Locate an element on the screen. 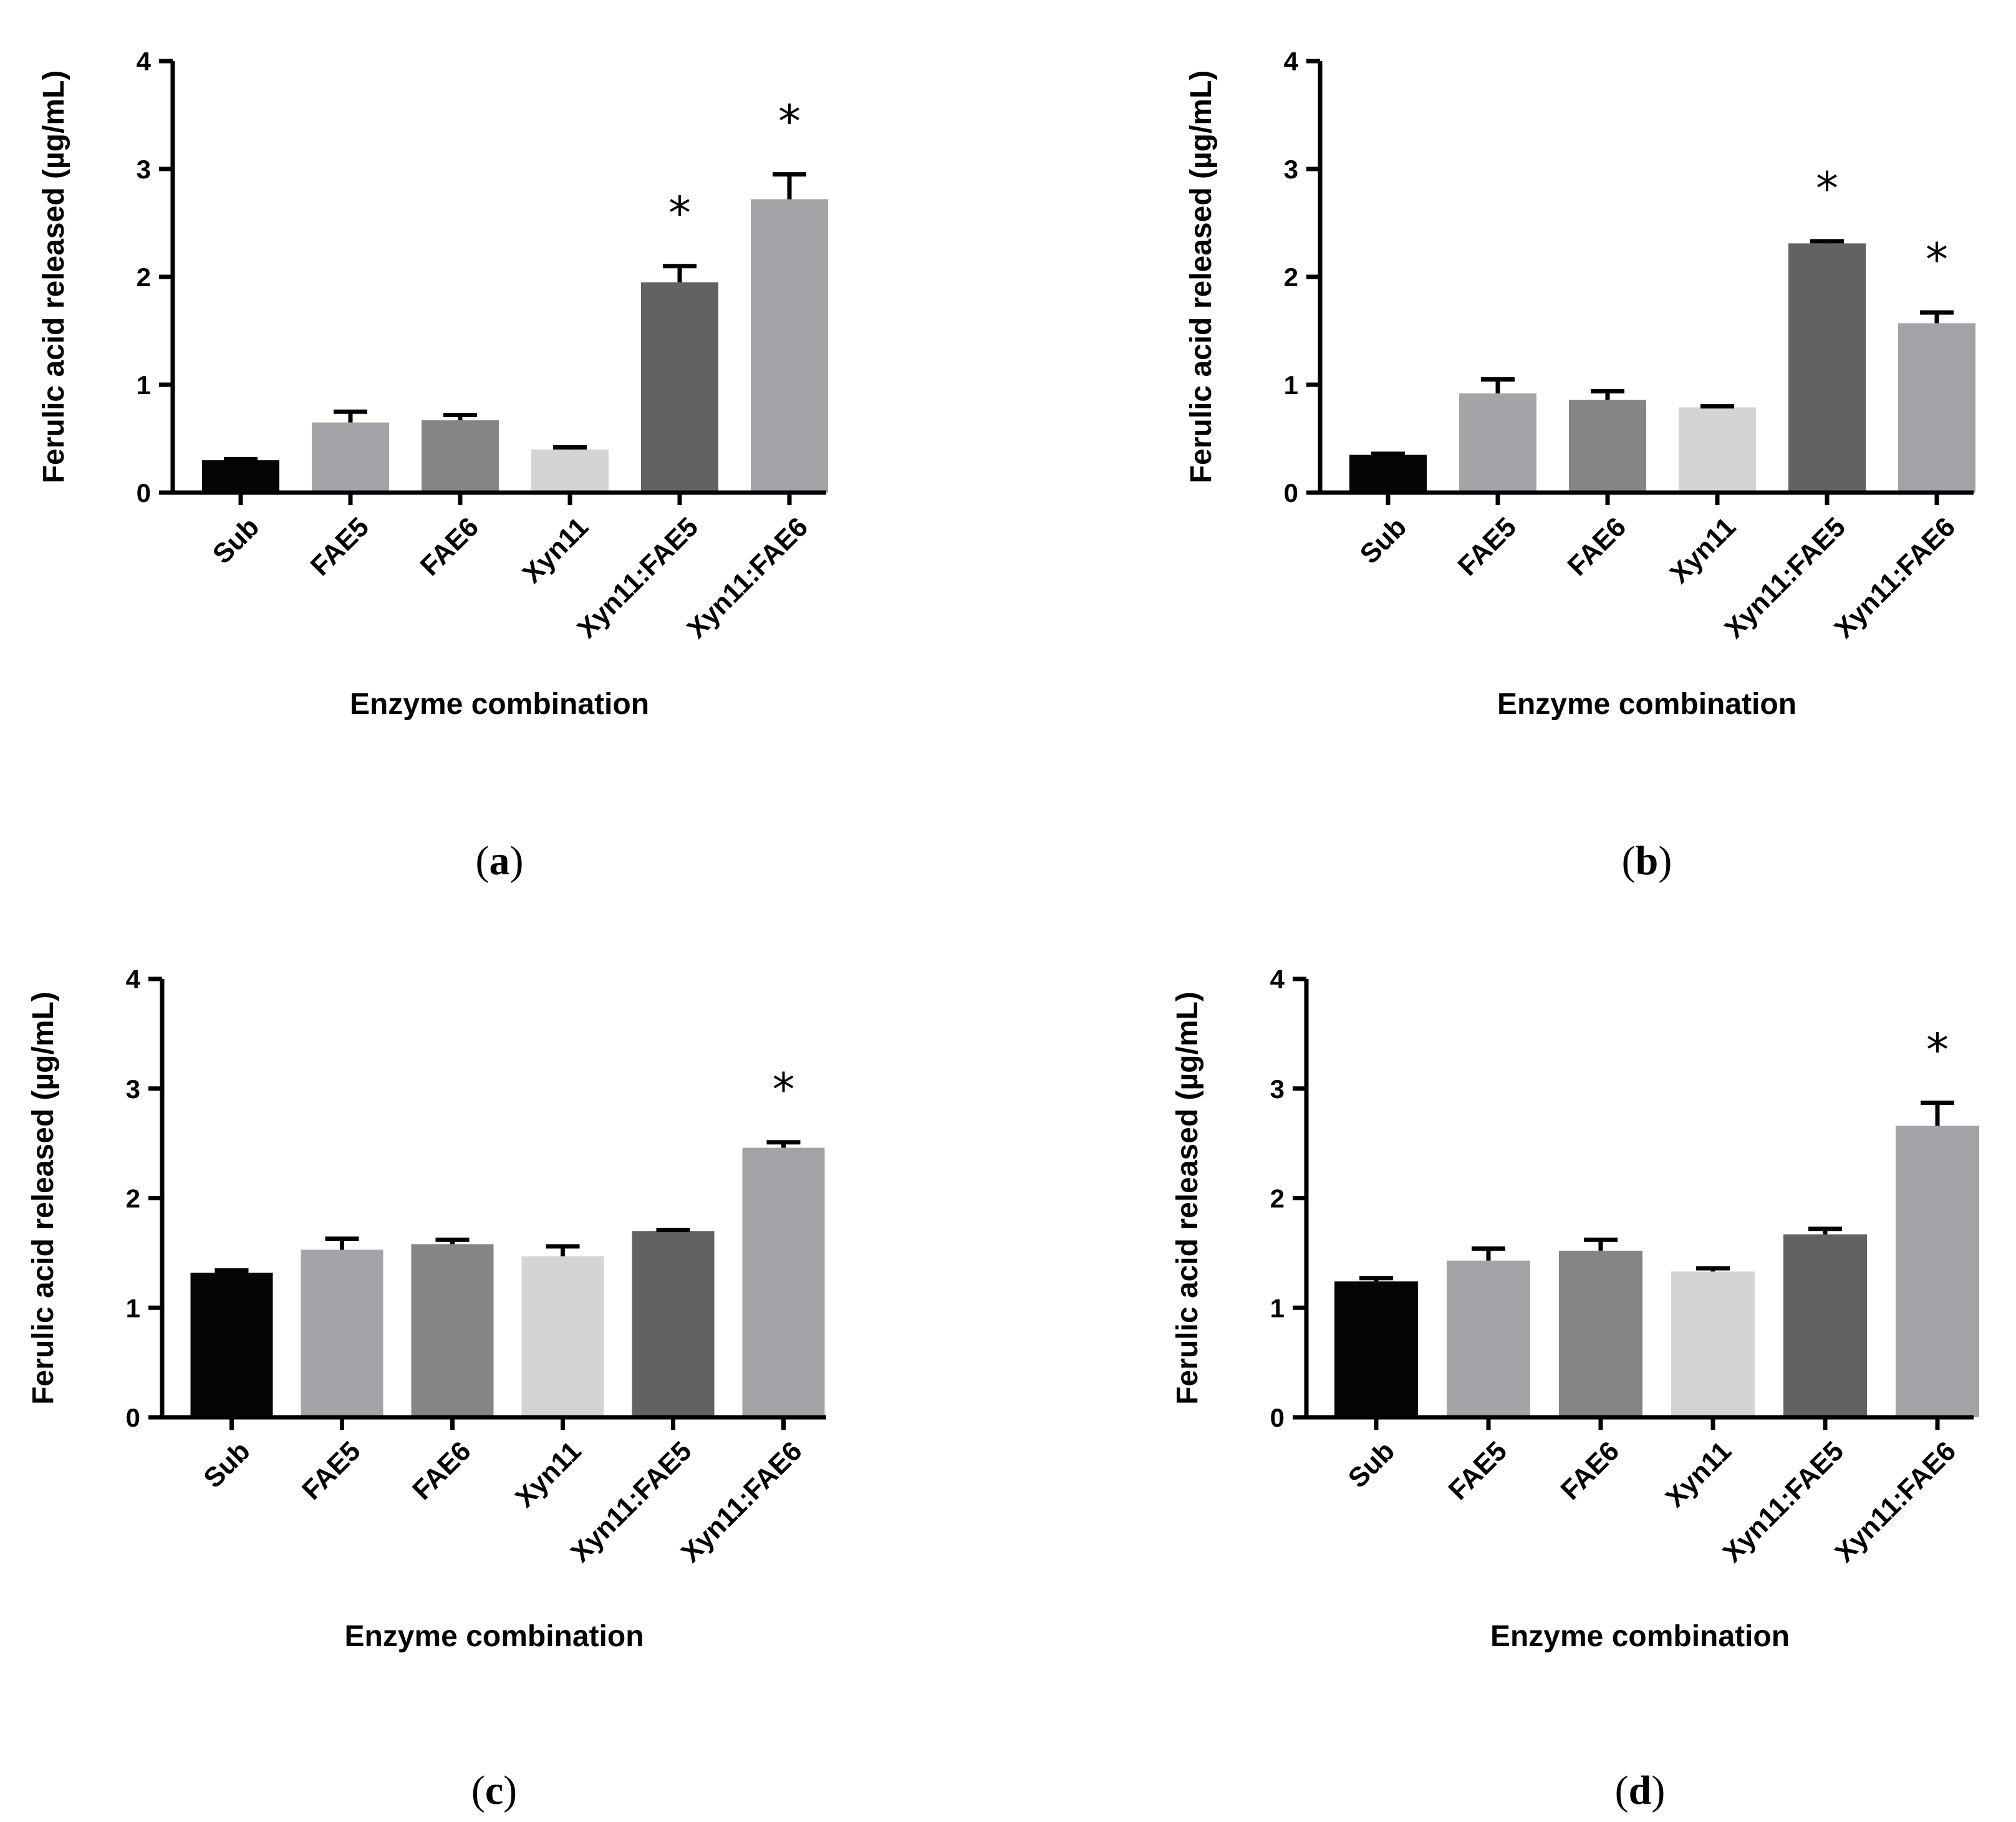 Image resolution: width=2016 pixels, height=1822 pixels. category-label: Xyn11:FAE5 is located at coordinates (1783, 1502).